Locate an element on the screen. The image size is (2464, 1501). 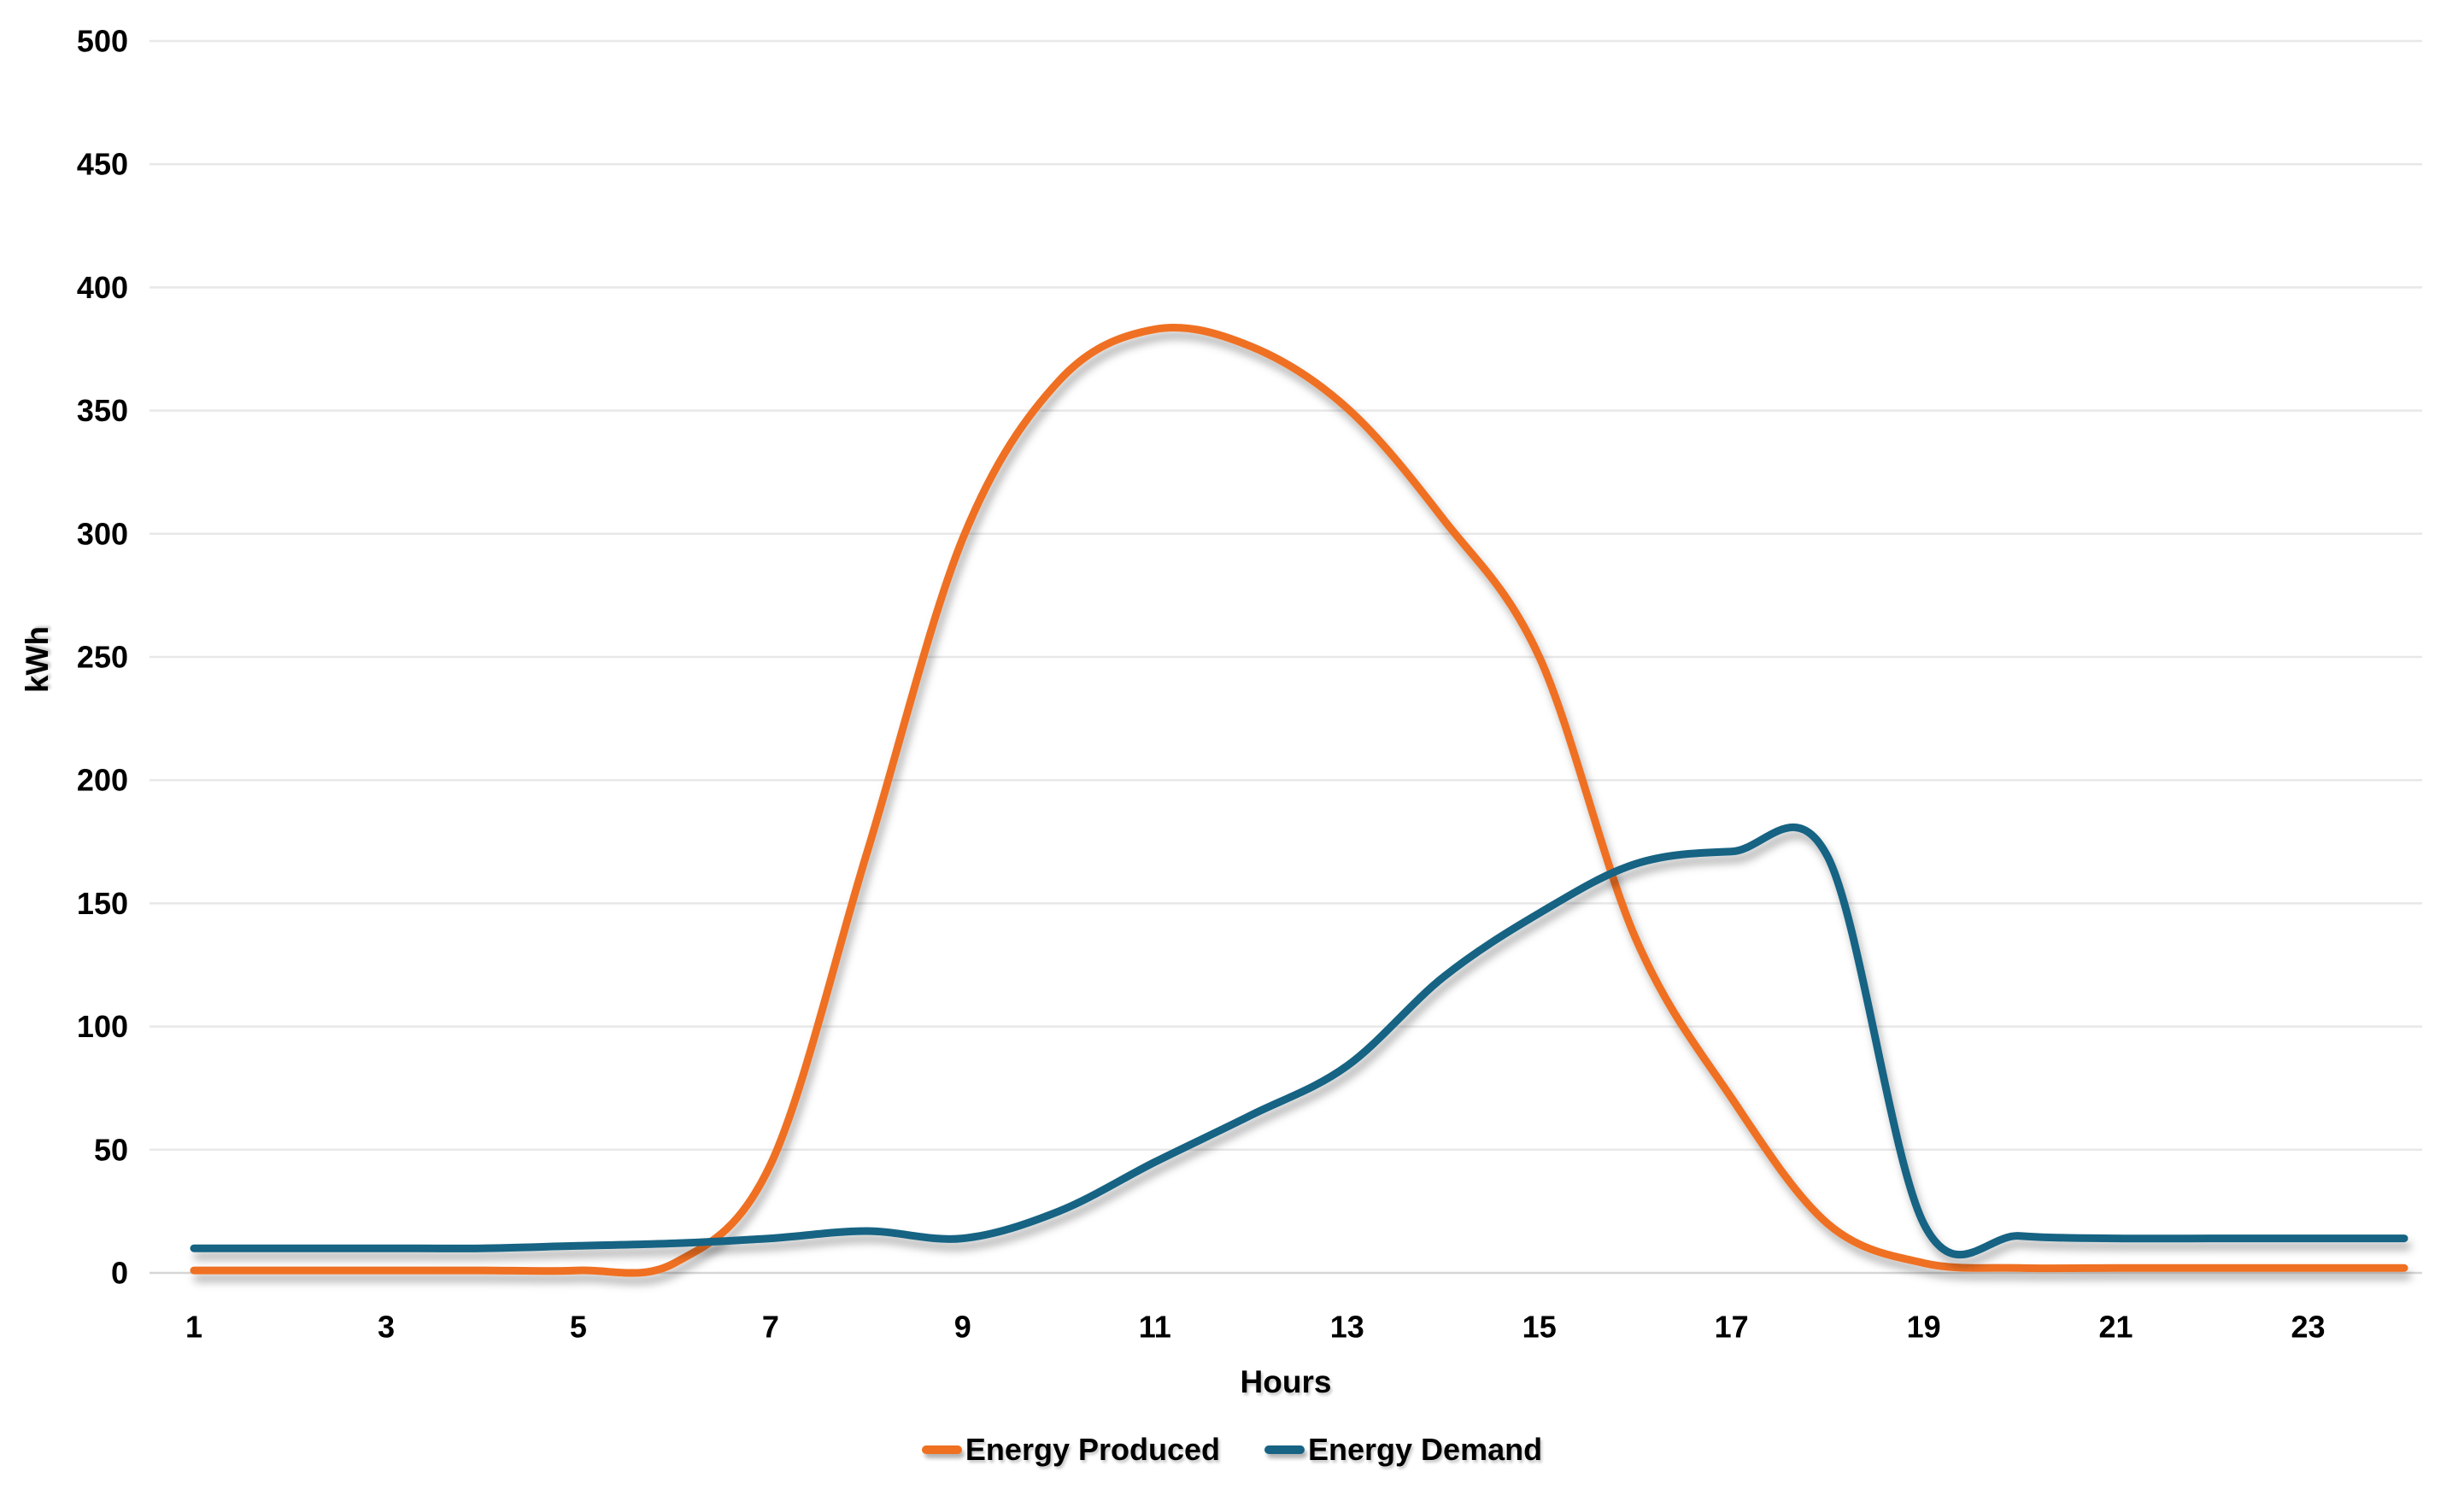
legend: Energy Produced Energy Demand is located at coordinates (1232, 1450).